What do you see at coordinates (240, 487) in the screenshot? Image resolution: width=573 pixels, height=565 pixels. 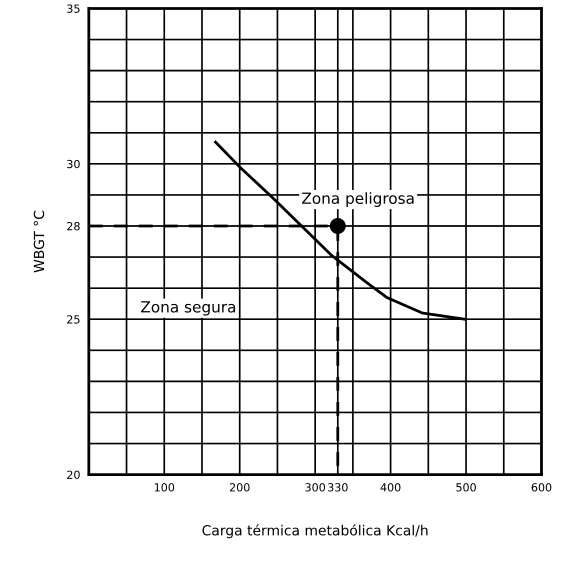 I see `x-tick-label: 200` at bounding box center [240, 487].